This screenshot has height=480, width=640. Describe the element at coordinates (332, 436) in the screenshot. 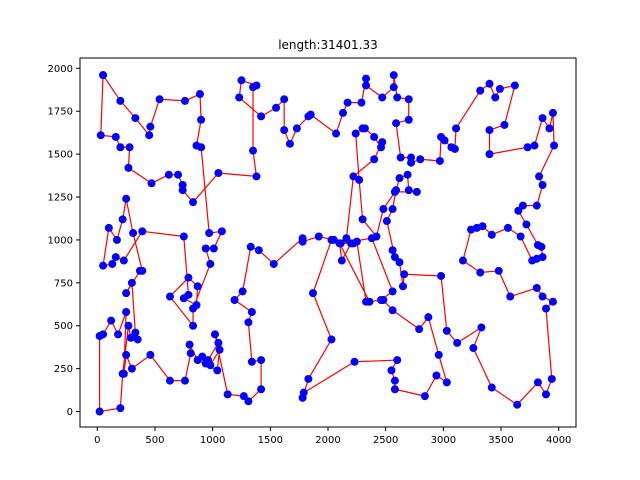

I see `x-axis: 0 500 1000 1500 2000 2500 3000 3500 4000` at that location.